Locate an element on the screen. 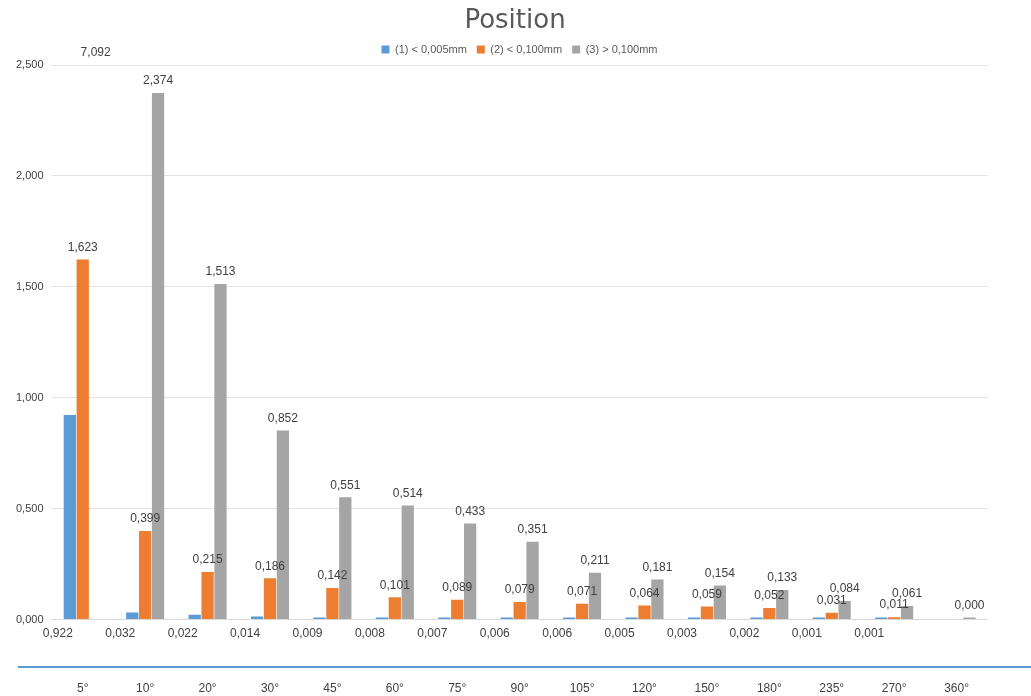 The height and width of the screenshot is (696, 1031). x-tick-label: 235° is located at coordinates (832, 688).